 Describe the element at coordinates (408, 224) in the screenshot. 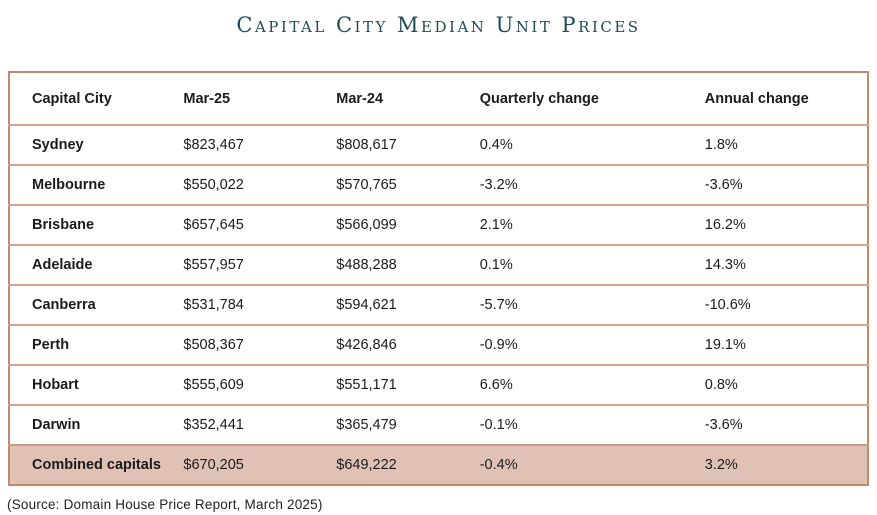

I see `cell-mar-24: $566,099` at that location.